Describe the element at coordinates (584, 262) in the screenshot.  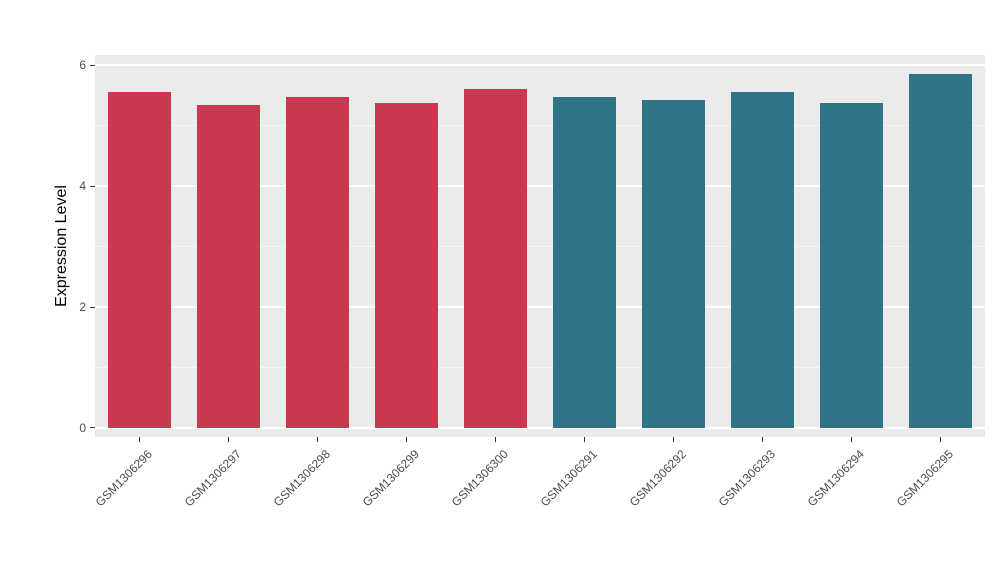
I see `bar-GSM1306291` at that location.